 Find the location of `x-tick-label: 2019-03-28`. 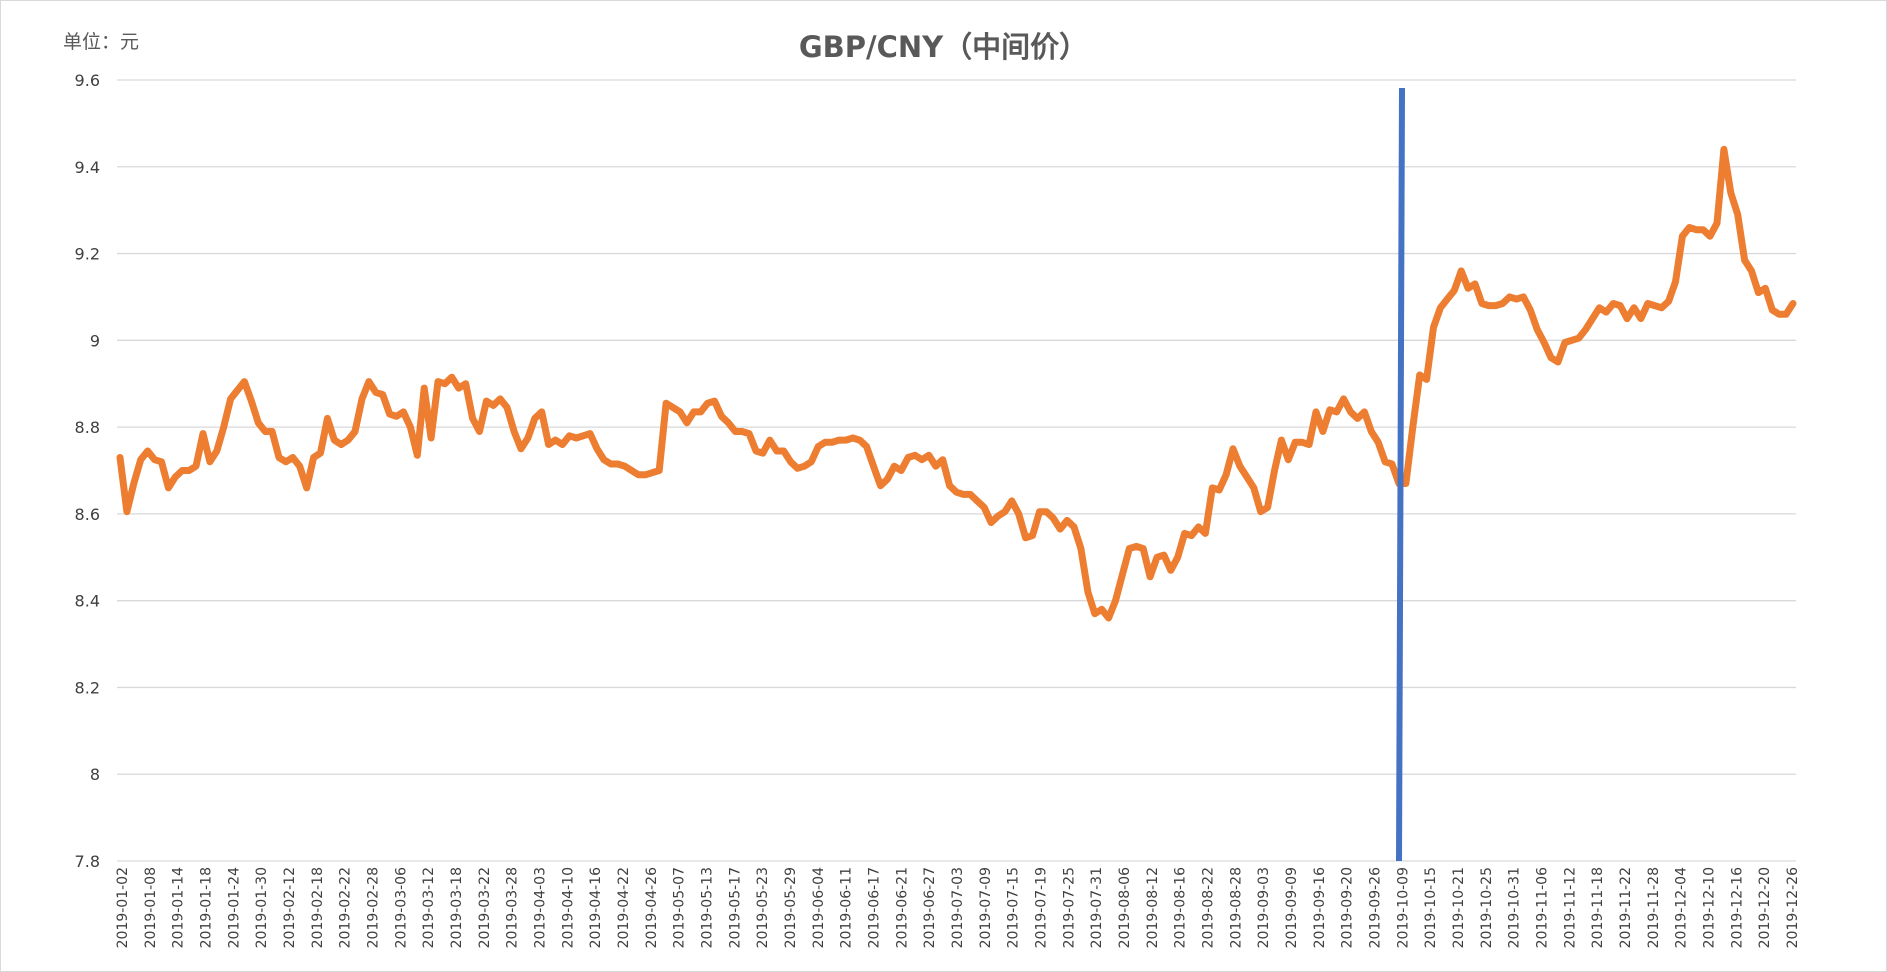

x-tick-label: 2019-03-28 is located at coordinates (513, 907).